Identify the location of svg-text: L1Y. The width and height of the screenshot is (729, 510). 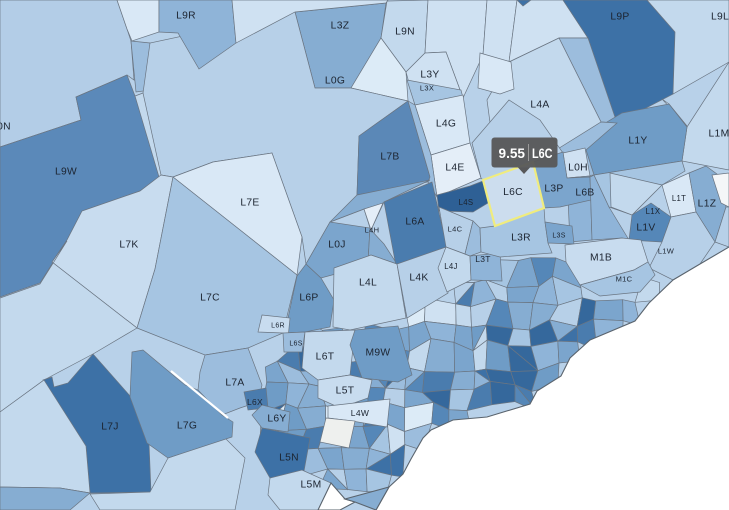
(637, 141).